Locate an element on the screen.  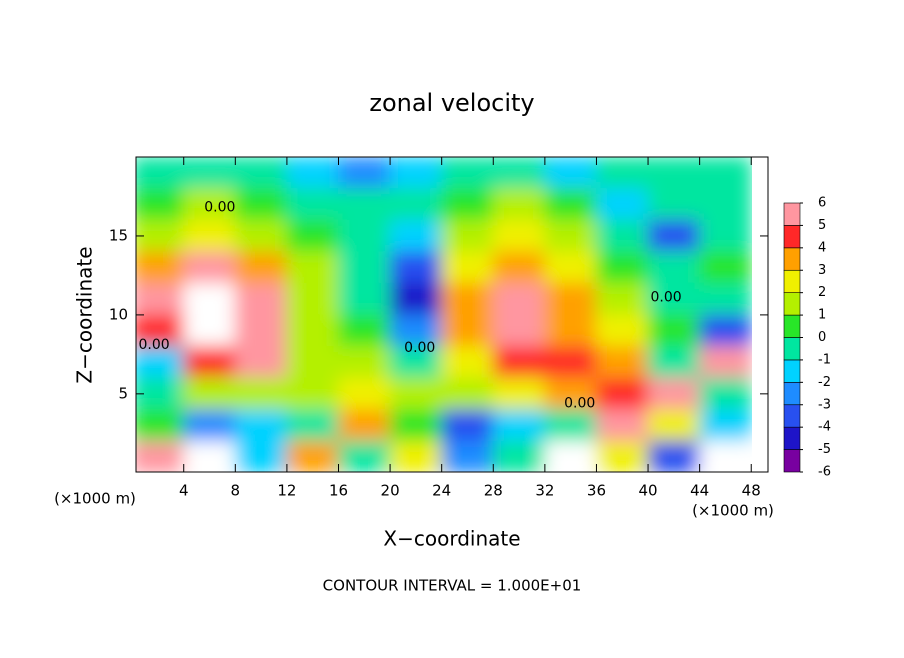
y-tick-label: 15 is located at coordinates (118, 235).